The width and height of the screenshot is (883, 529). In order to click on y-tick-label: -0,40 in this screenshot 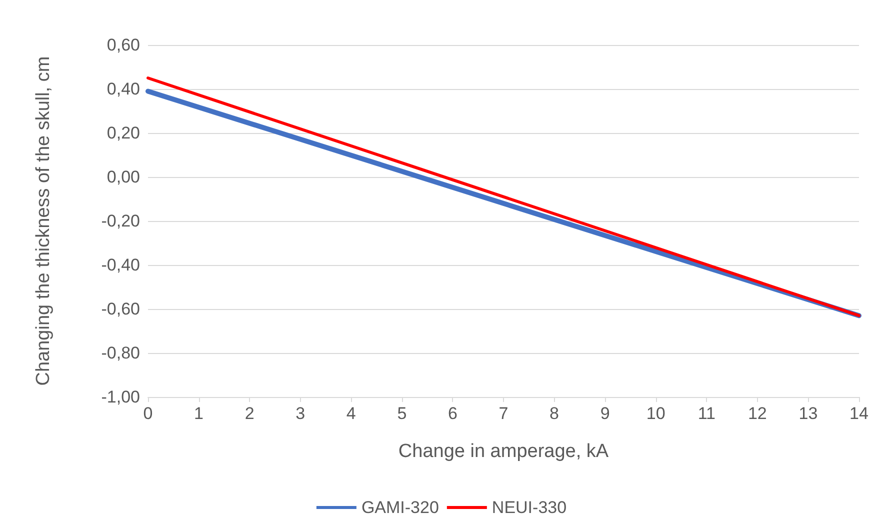, I will do `click(120, 265)`.